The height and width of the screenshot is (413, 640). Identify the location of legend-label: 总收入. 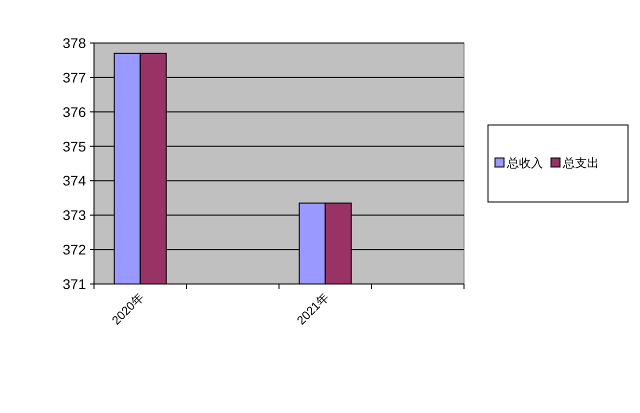
(524, 163).